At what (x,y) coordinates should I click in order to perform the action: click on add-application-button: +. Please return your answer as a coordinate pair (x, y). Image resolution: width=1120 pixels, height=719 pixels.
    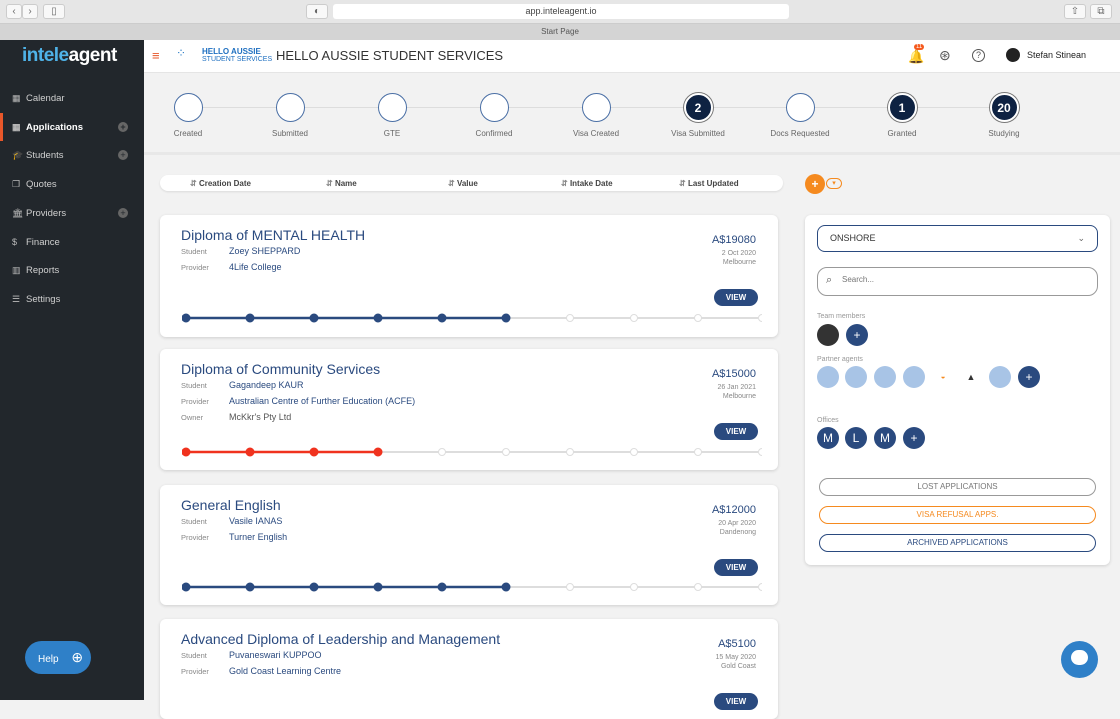
    Looking at the image, I should click on (815, 184).